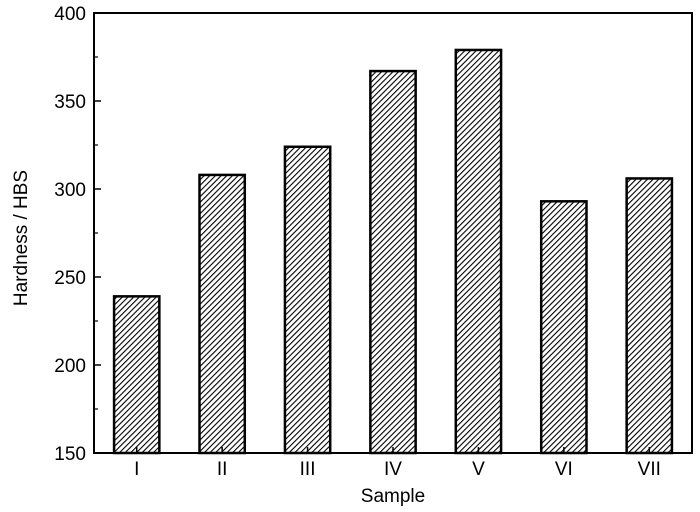  I want to click on x-tick-label: IV, so click(393, 469).